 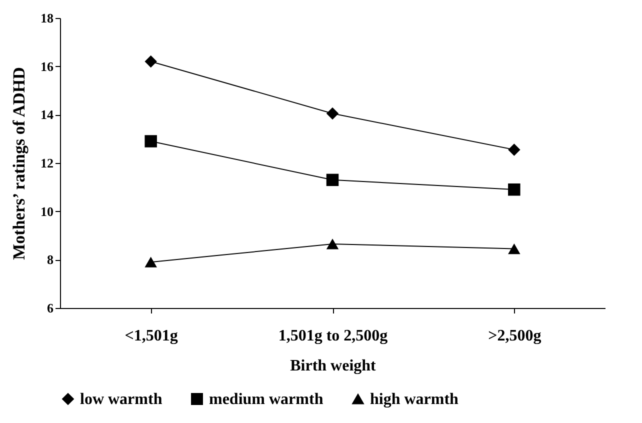 I want to click on x-tick-label: 1,501g to 2,500g, so click(x=333, y=336).